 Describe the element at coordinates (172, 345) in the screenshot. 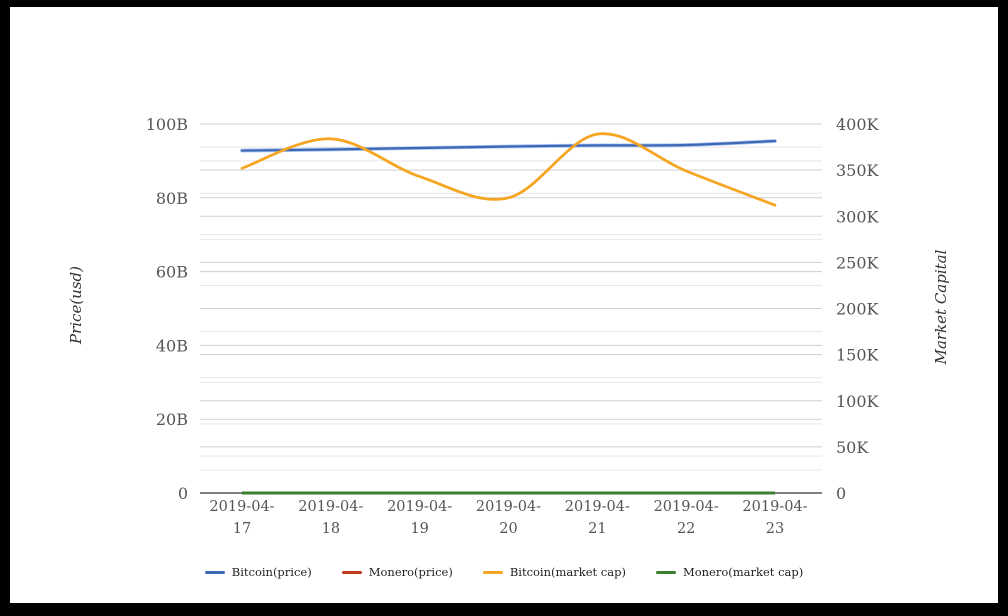

I see `left-axis-tick-label: 40B` at that location.